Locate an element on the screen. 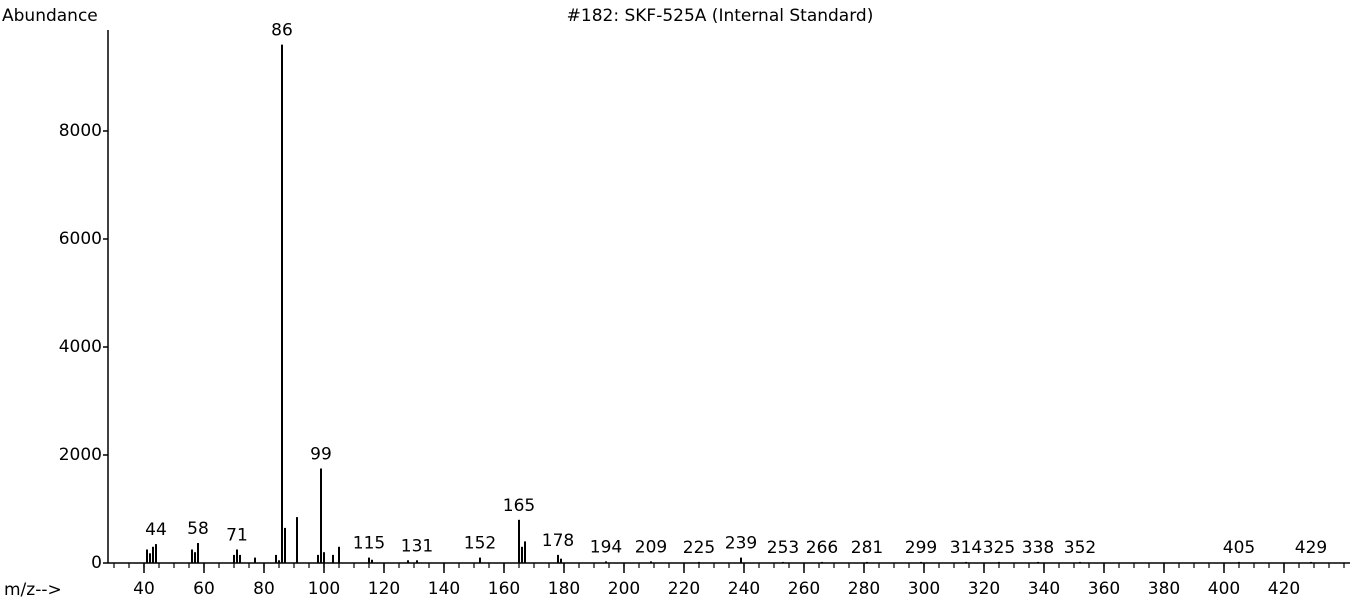 The height and width of the screenshot is (607, 1356). x-tick-label: 280 is located at coordinates (864, 589).